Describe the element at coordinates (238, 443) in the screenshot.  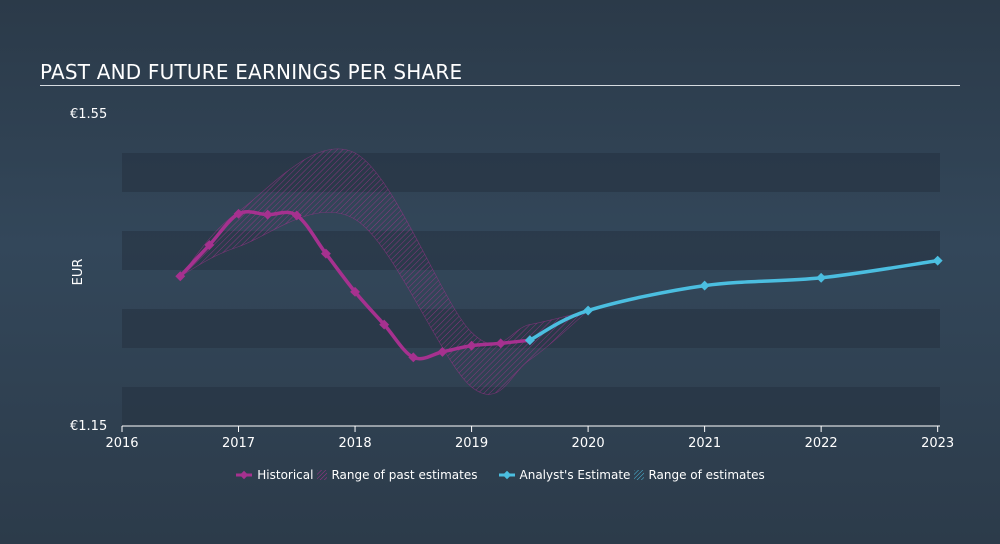
I see `x-tick-label: 2017` at that location.